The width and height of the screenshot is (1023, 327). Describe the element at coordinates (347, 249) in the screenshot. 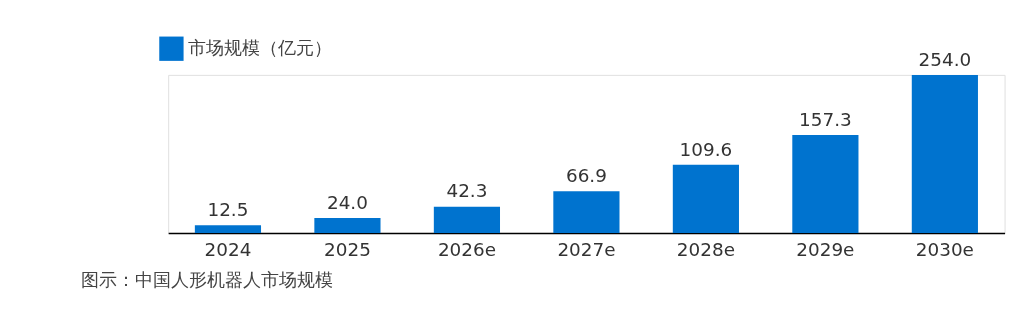

I see `x-tick-label: 2025` at that location.